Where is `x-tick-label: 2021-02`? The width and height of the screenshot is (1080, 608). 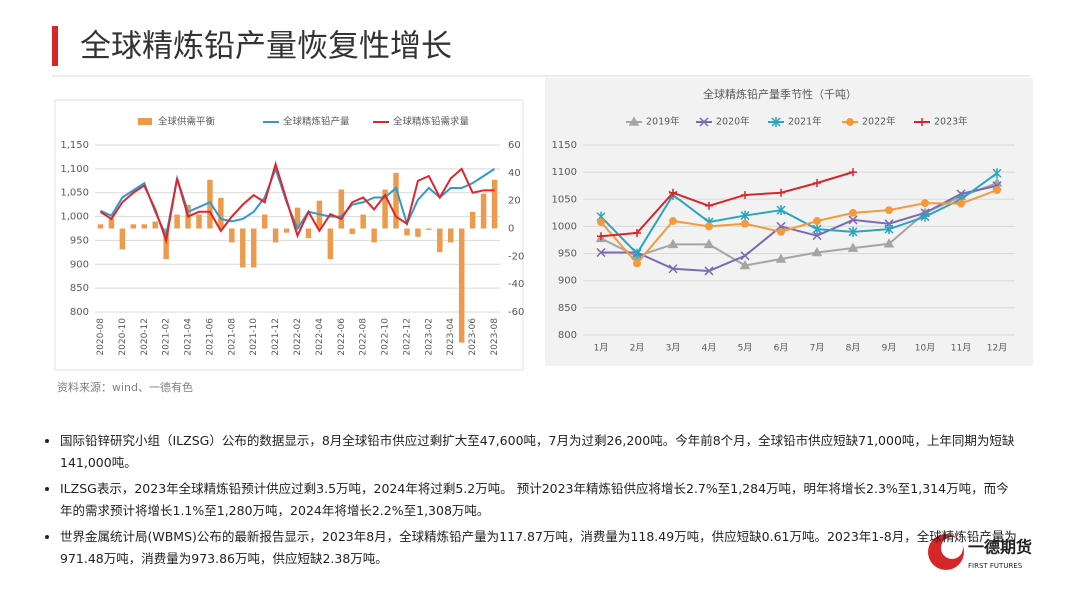 x-tick-label: 2021-02 is located at coordinates (167, 337).